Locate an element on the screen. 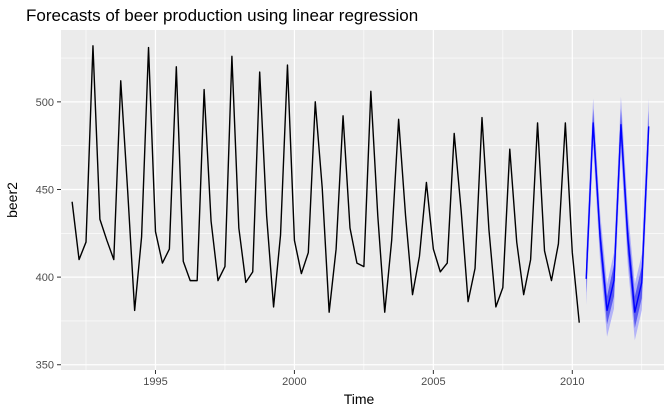 The height and width of the screenshot is (415, 672). forecast-layer is located at coordinates (617, 217).